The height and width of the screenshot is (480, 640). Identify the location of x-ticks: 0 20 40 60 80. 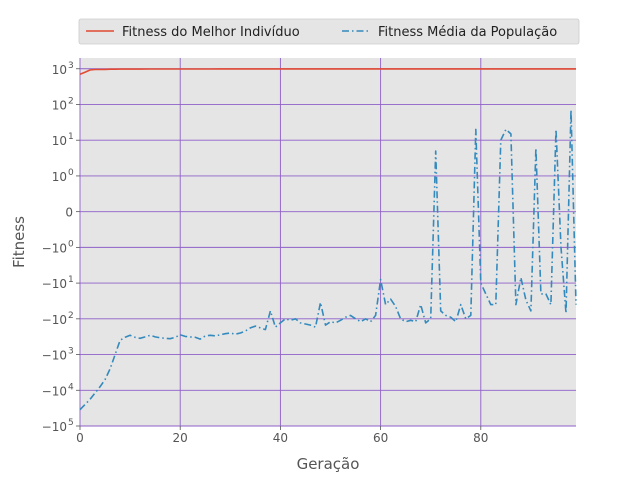
(282, 435).